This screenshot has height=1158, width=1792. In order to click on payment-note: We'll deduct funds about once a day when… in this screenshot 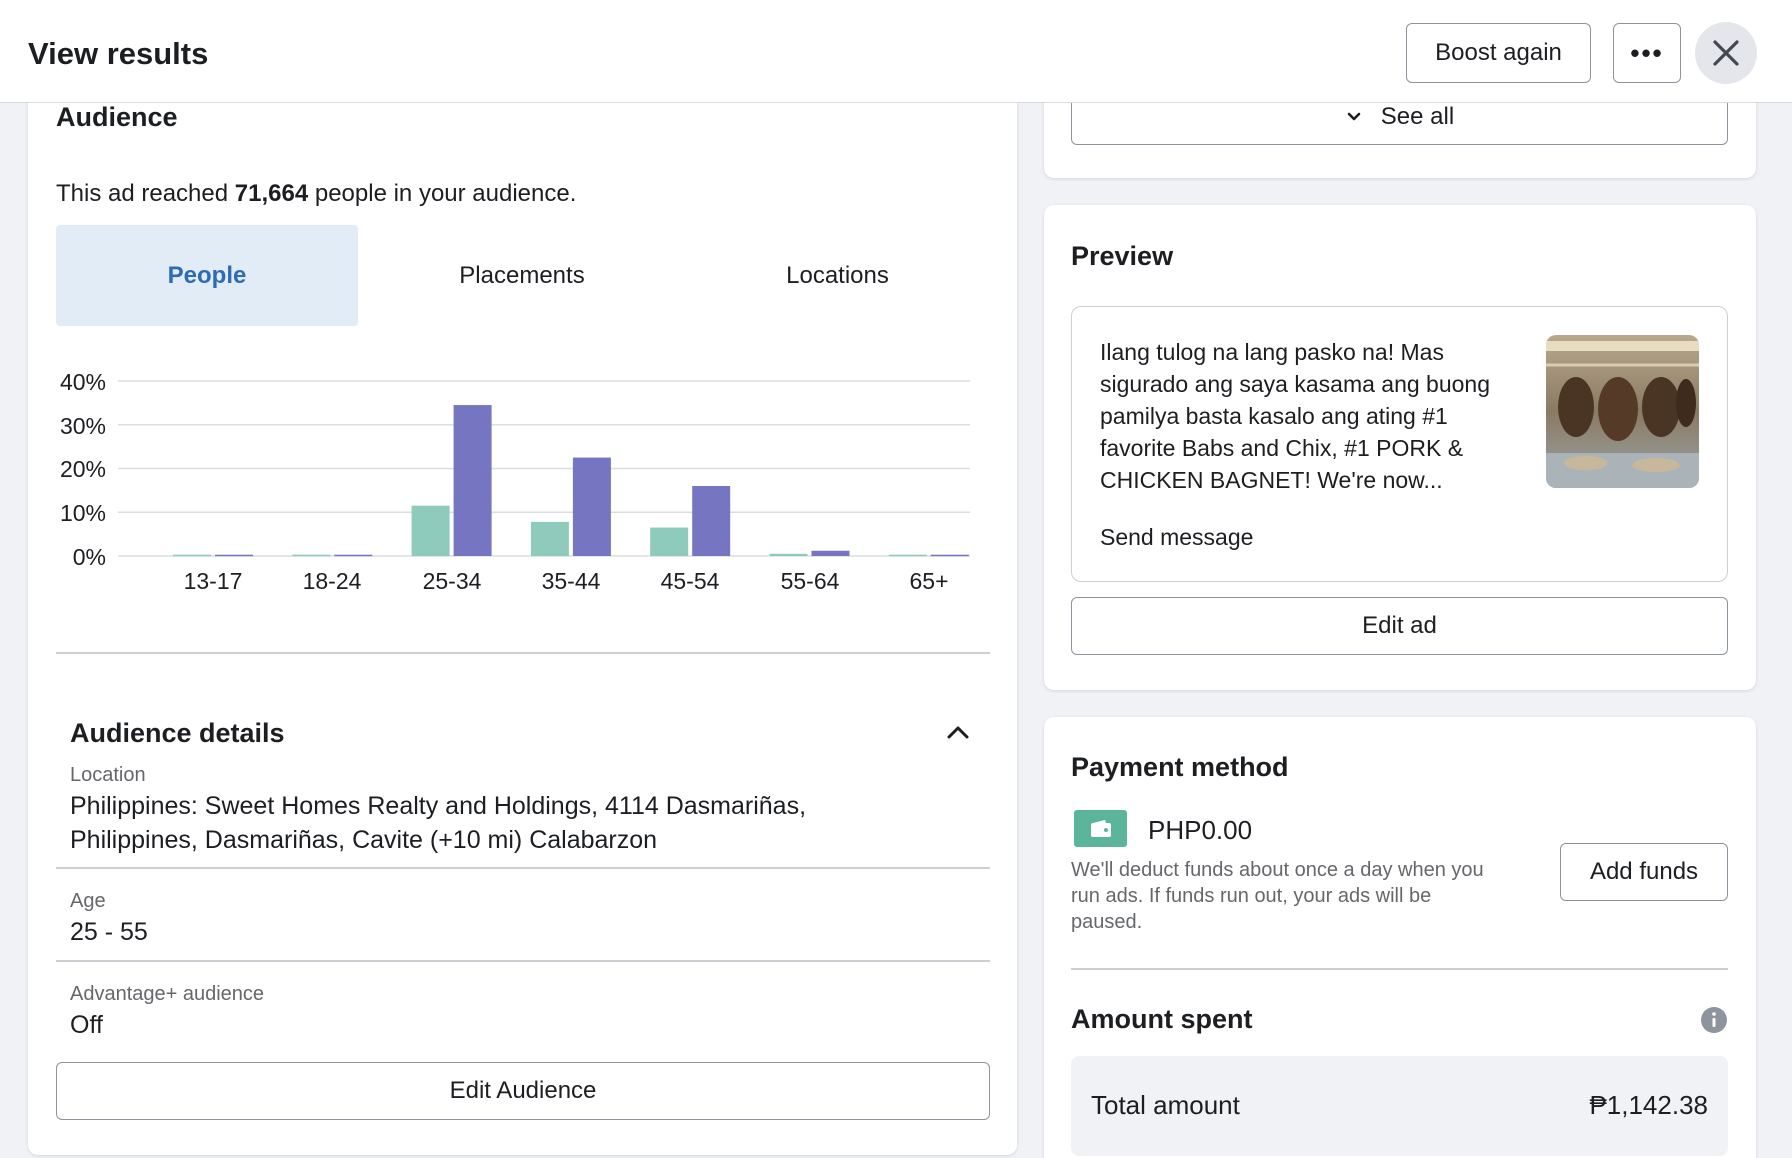, I will do `click(1306, 896)`.